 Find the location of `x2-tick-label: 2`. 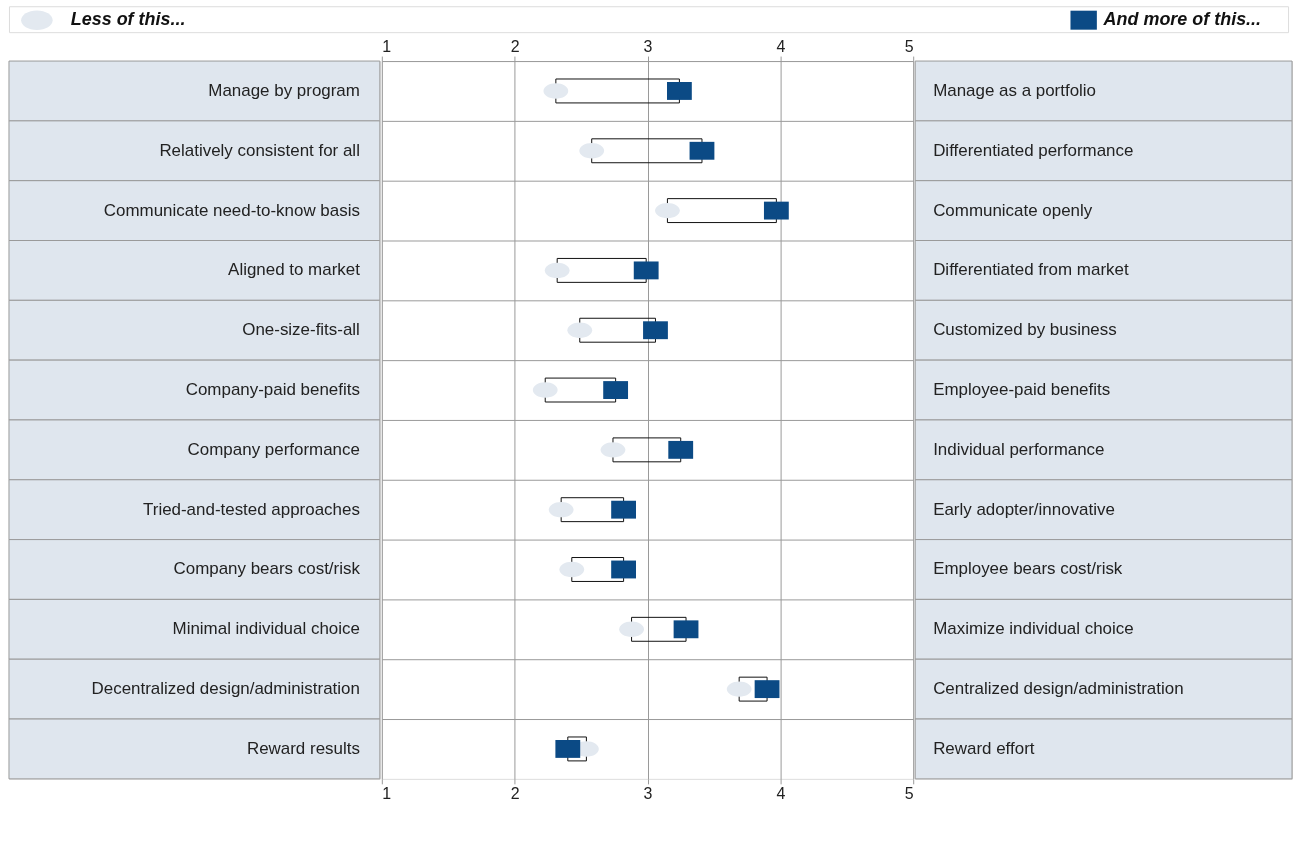

x2-tick-label: 2 is located at coordinates (515, 794).